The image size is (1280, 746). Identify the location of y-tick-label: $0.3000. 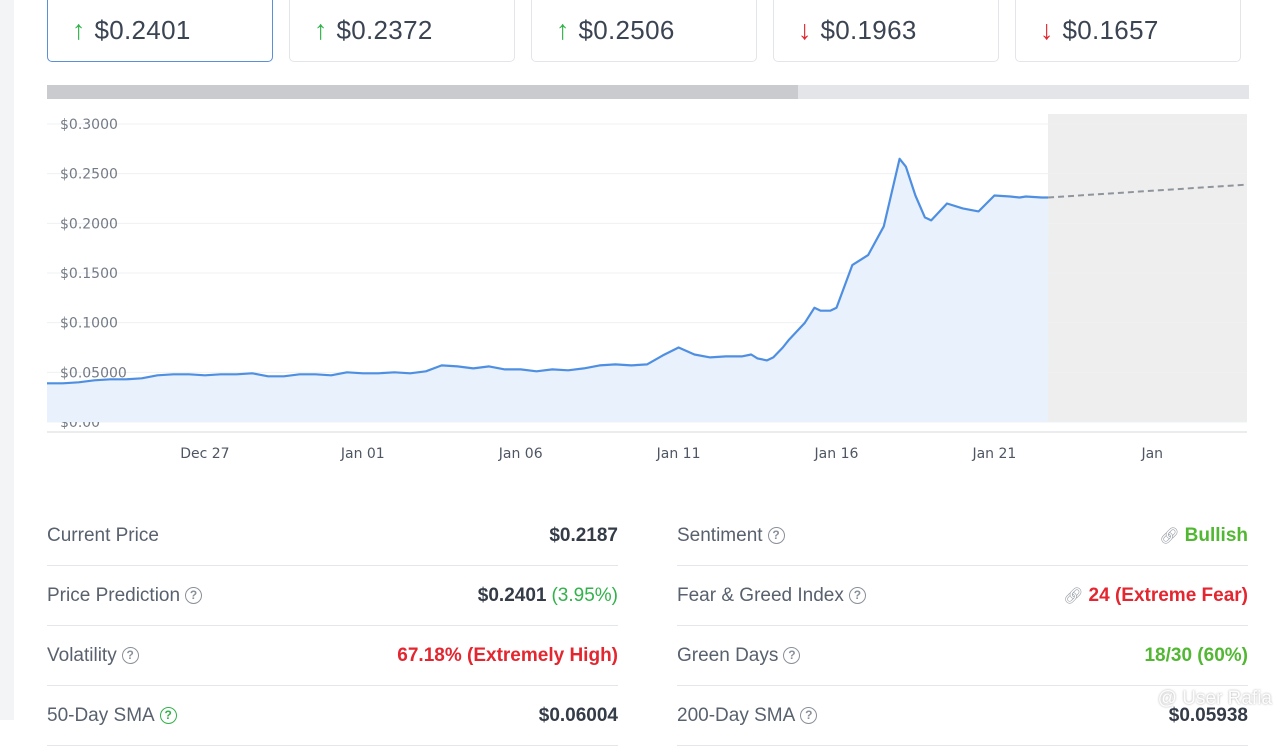
(89, 125).